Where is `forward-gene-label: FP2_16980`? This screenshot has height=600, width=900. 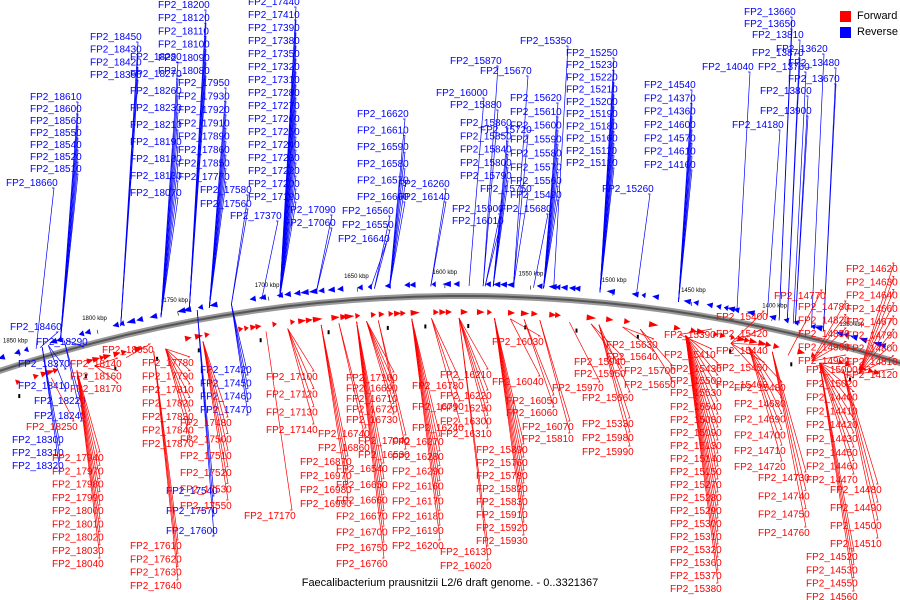
forward-gene-label: FP2_16980 is located at coordinates (326, 490).